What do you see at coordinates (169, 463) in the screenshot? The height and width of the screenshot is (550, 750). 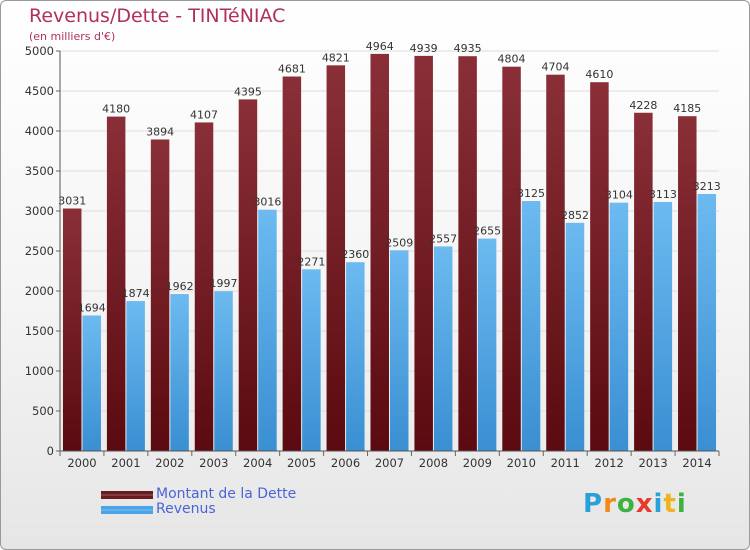 I see `x-tick-label: 2002` at bounding box center [169, 463].